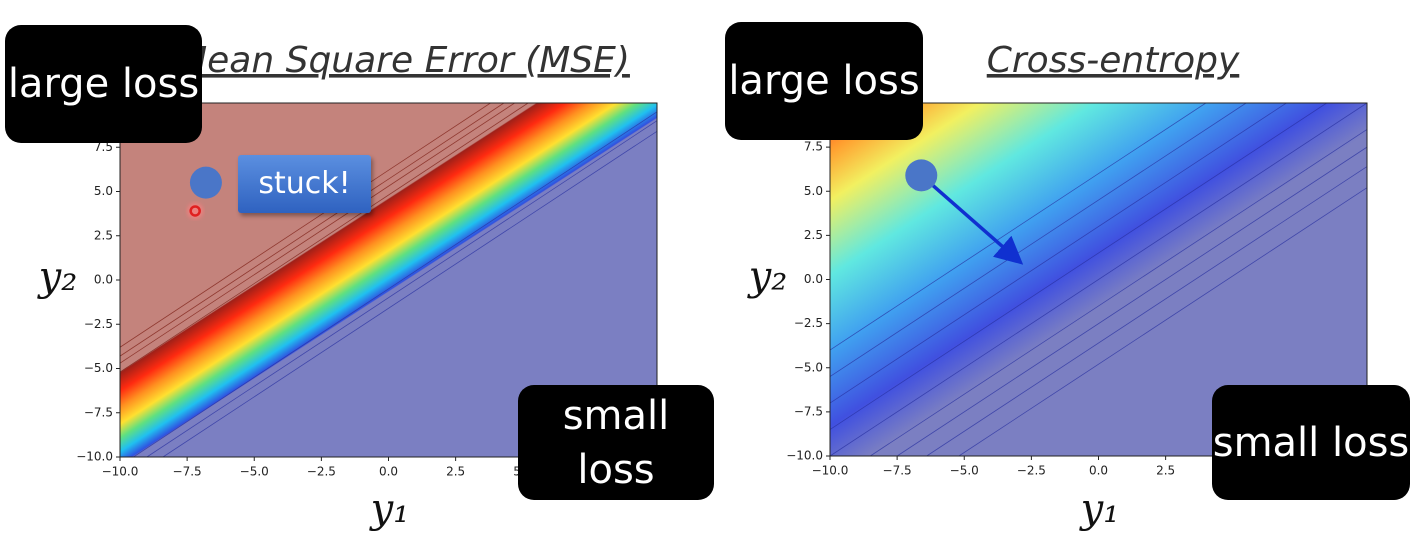 Image resolution: width=1417 pixels, height=546 pixels. Describe the element at coordinates (195, 211) in the screenshot. I see `ring` at that location.